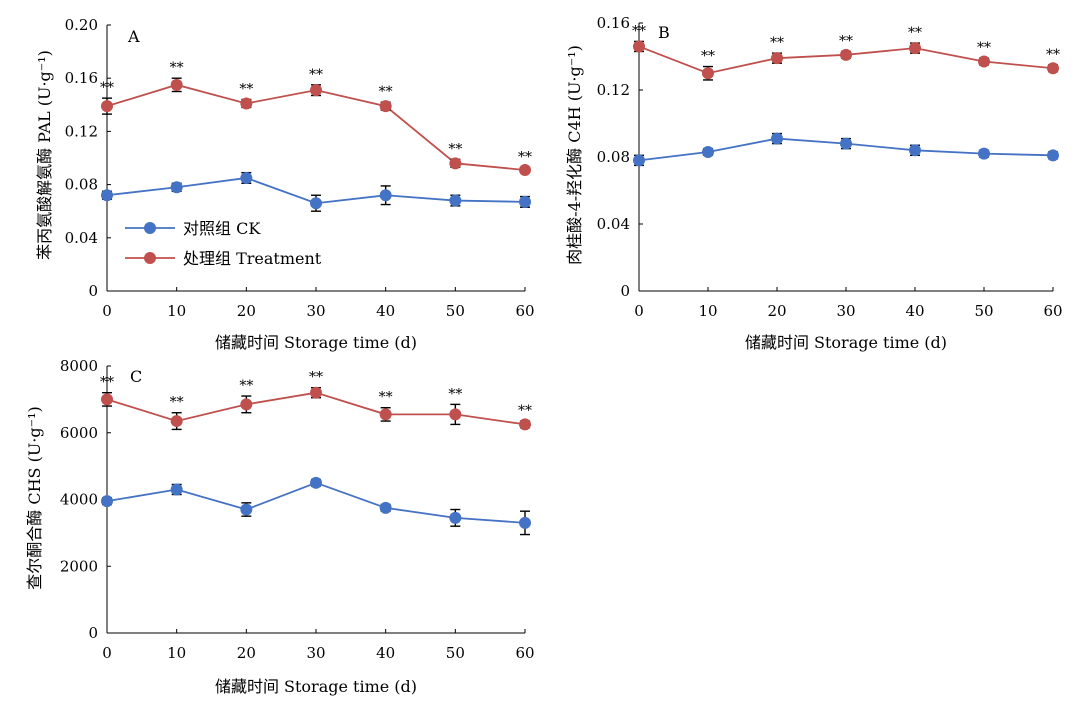 This screenshot has width=1091, height=711. Describe the element at coordinates (914, 311) in the screenshot. I see `panel-b-x-tick-label: 40` at that location.